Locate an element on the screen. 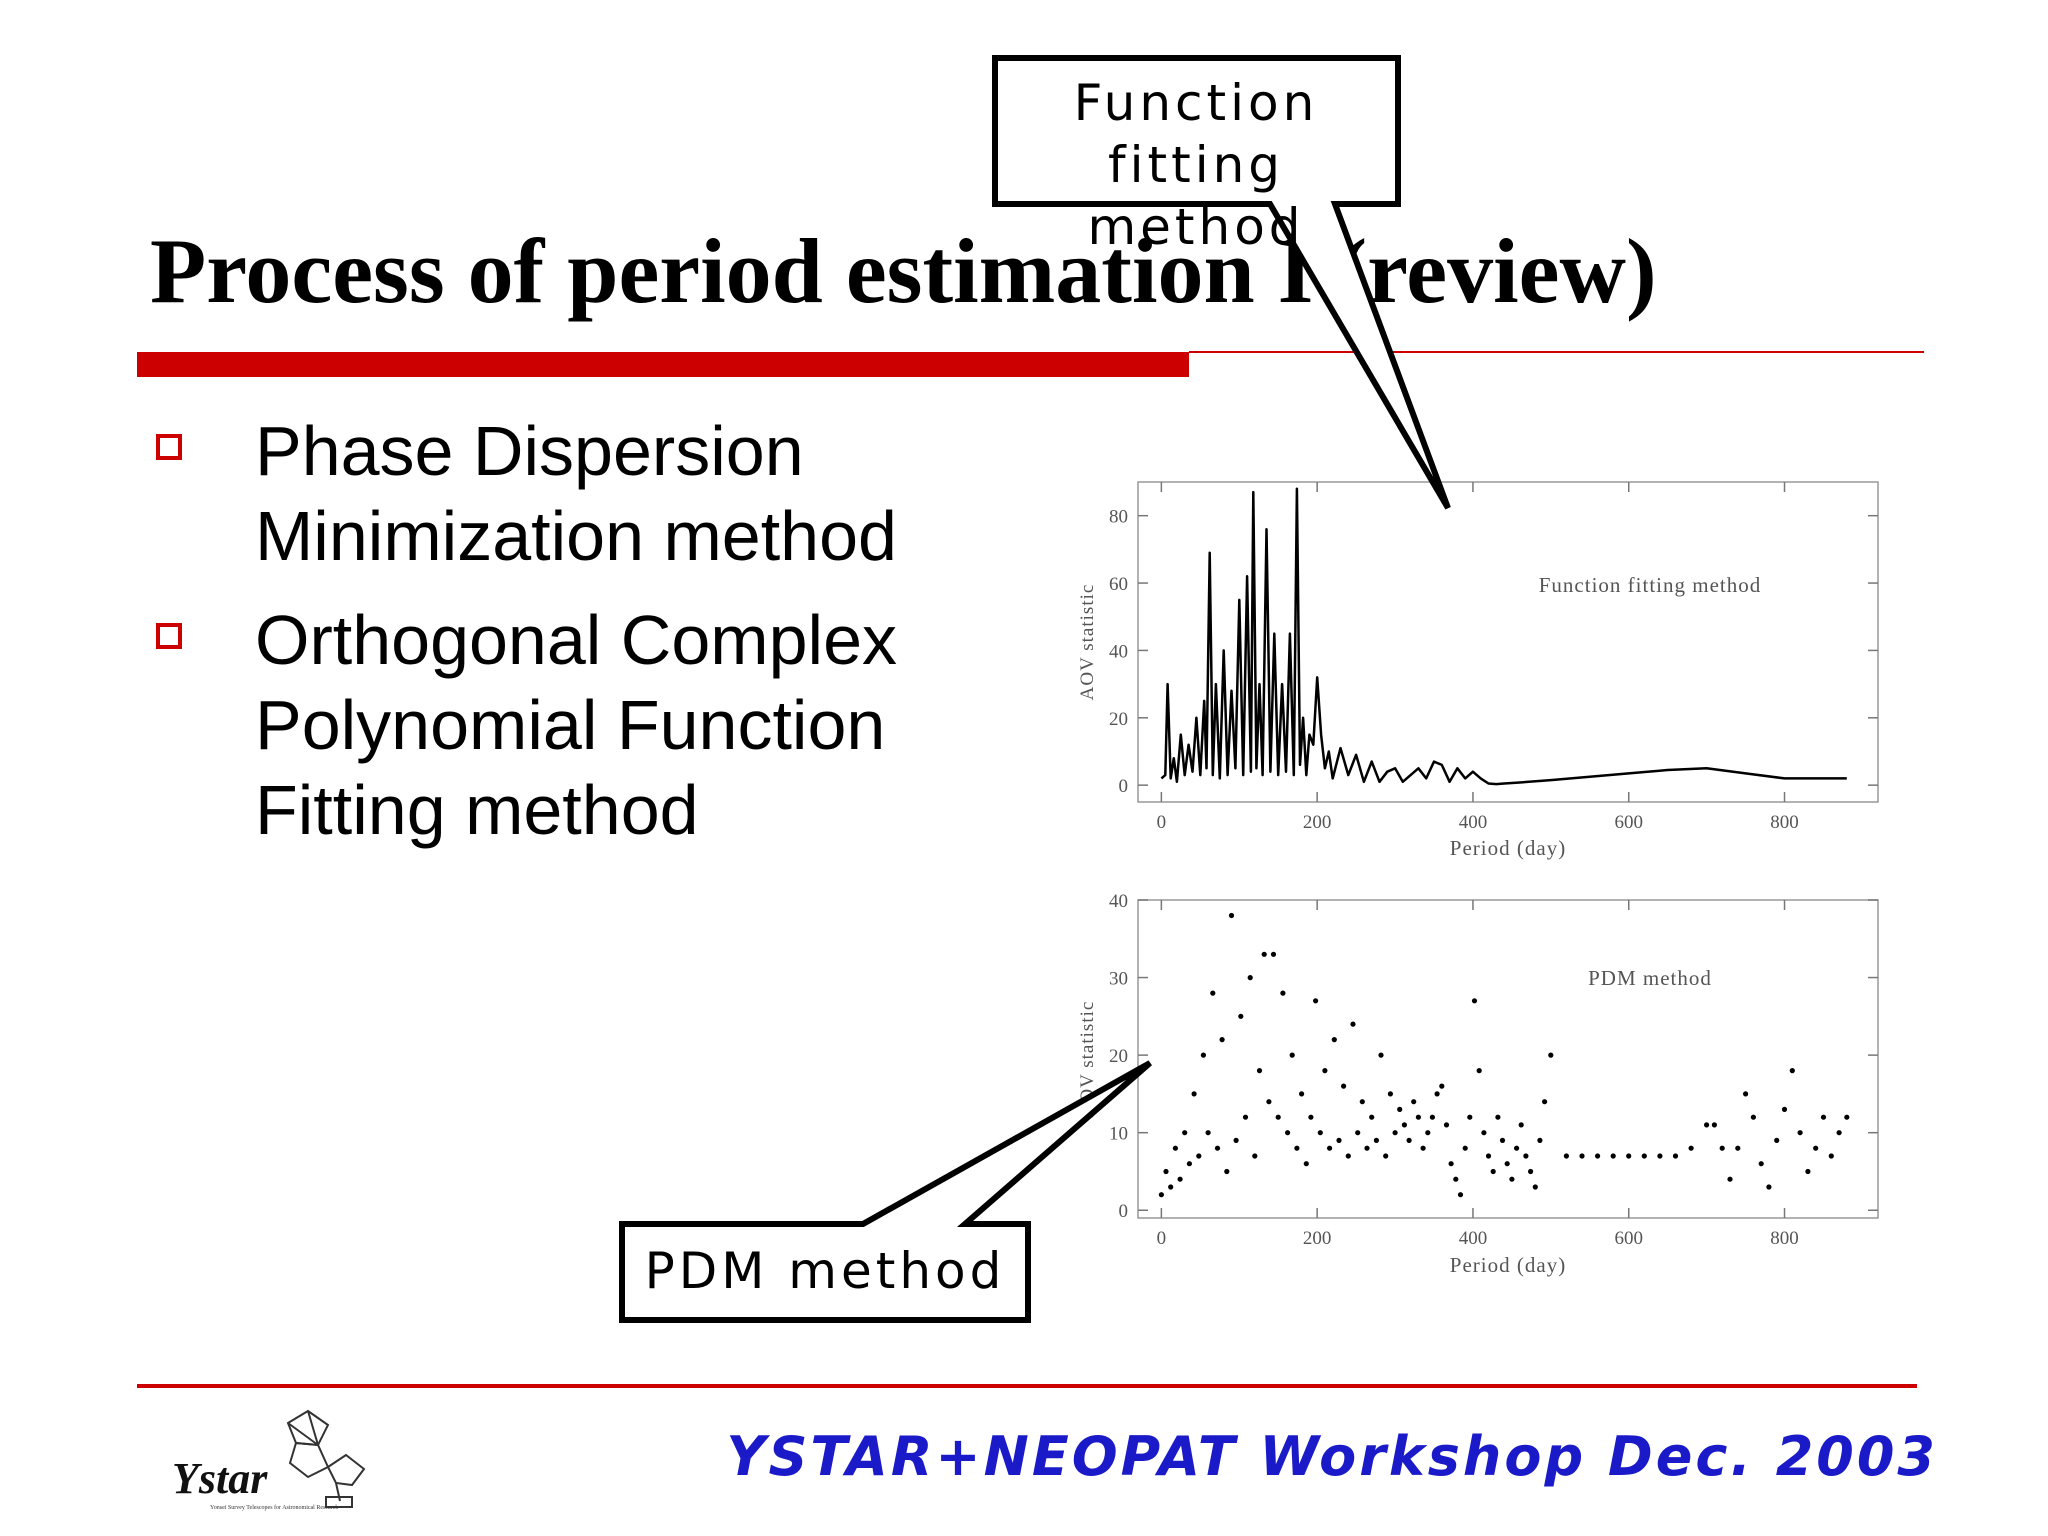 This screenshot has width=2048, height=1536. chart1-ytick-label: 20 is located at coordinates (1118, 719).